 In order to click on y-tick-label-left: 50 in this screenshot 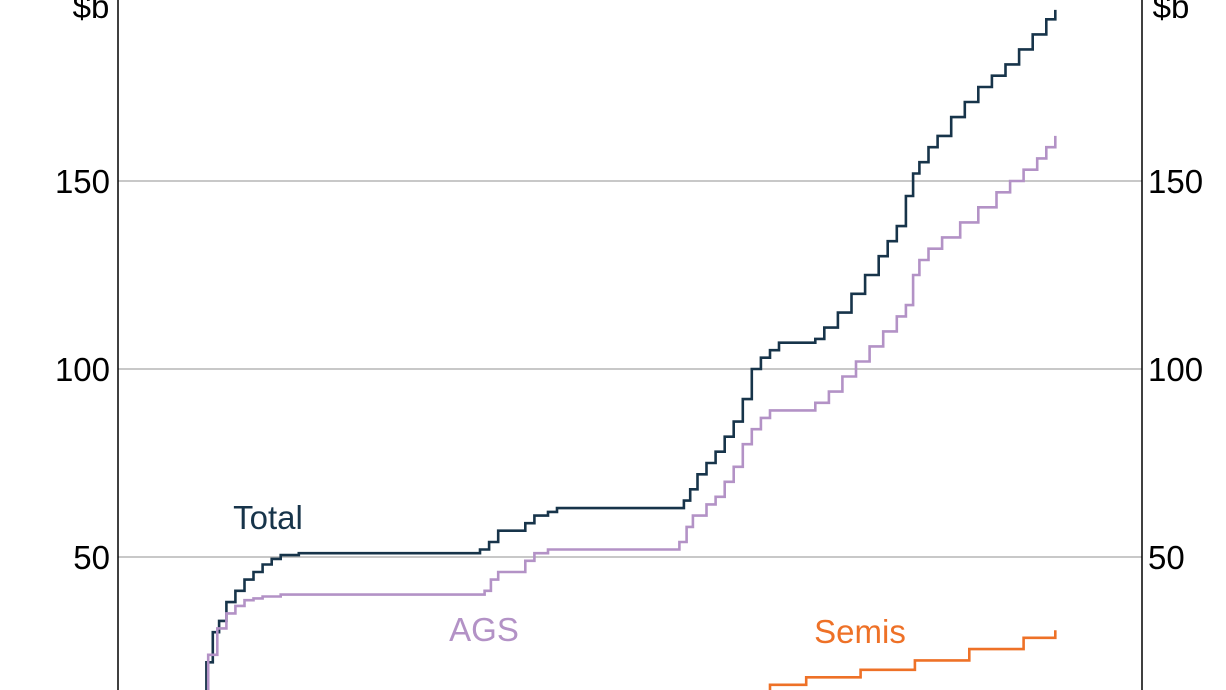, I will do `click(91, 557)`.